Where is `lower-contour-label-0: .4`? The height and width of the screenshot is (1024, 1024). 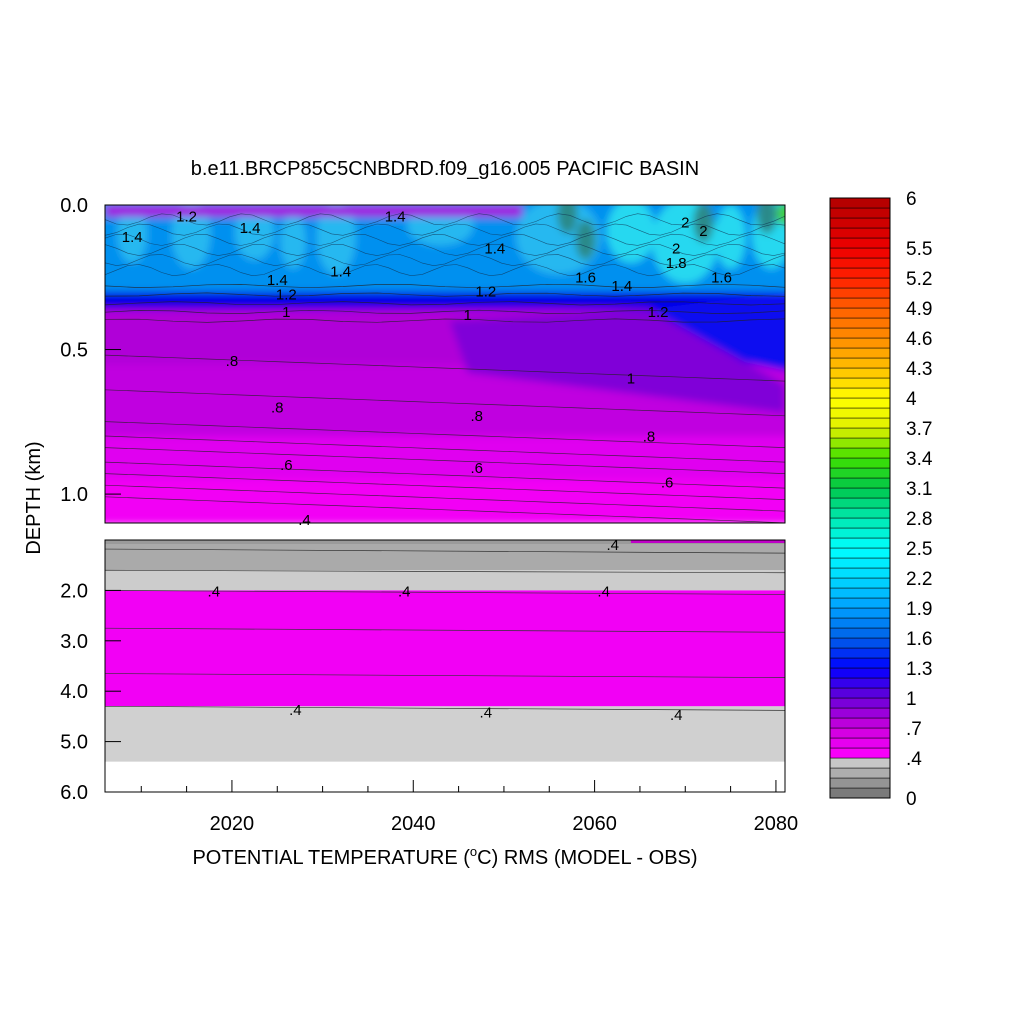
lower-contour-label-0: .4 is located at coordinates (612, 545).